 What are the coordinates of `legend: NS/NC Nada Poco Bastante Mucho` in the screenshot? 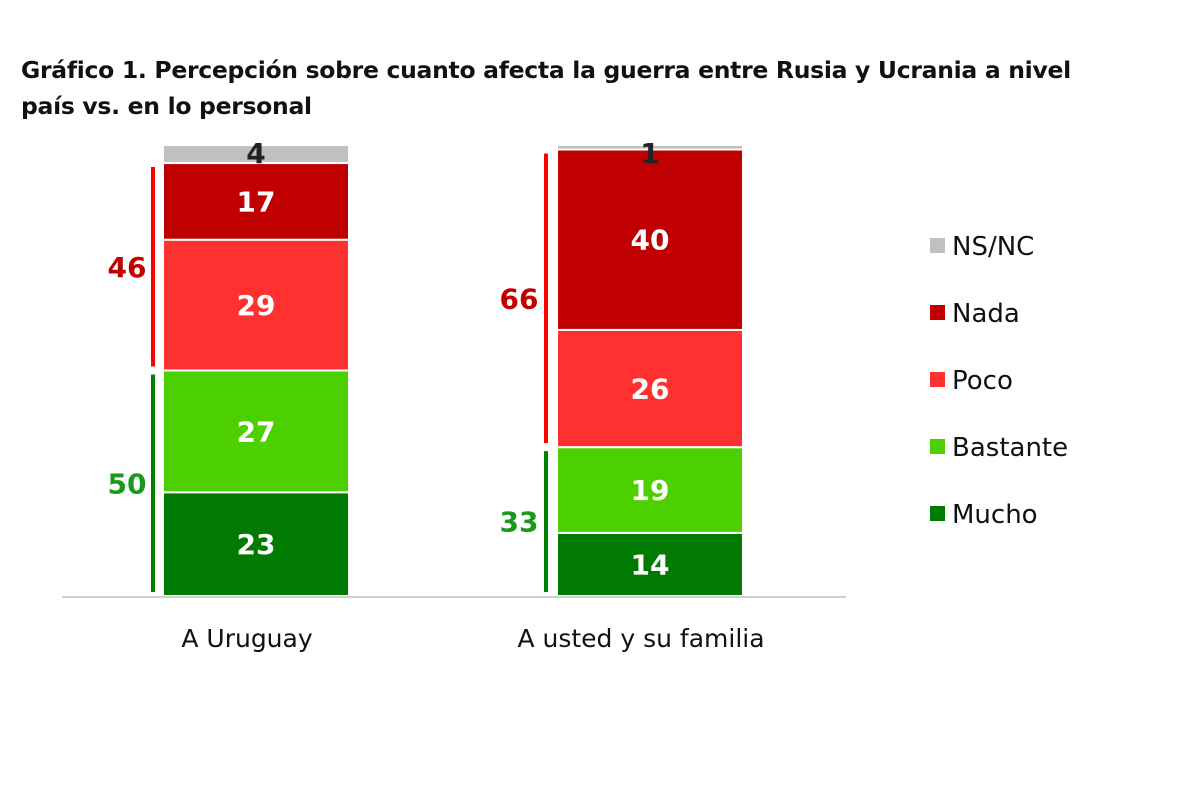 It's located at (999, 381).